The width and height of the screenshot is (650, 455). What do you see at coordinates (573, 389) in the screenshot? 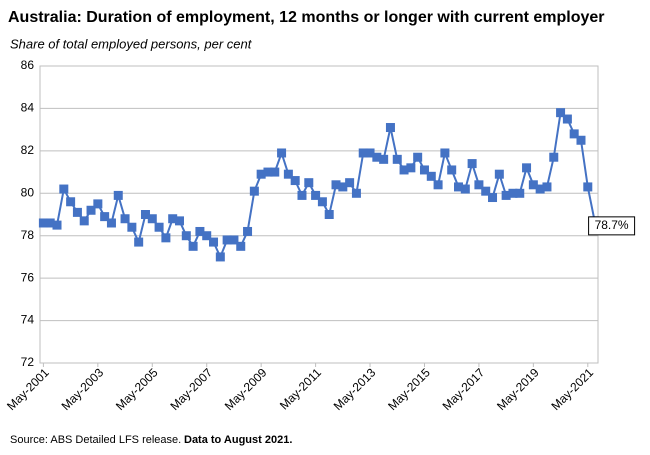
I see `x-tick-label: May-2021` at bounding box center [573, 389].